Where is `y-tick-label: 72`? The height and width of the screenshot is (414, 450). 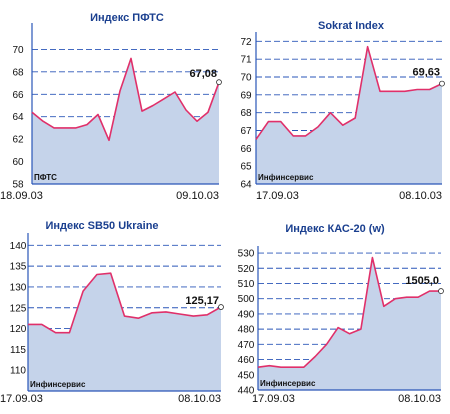
y-tick-label: 72 is located at coordinates (246, 42).